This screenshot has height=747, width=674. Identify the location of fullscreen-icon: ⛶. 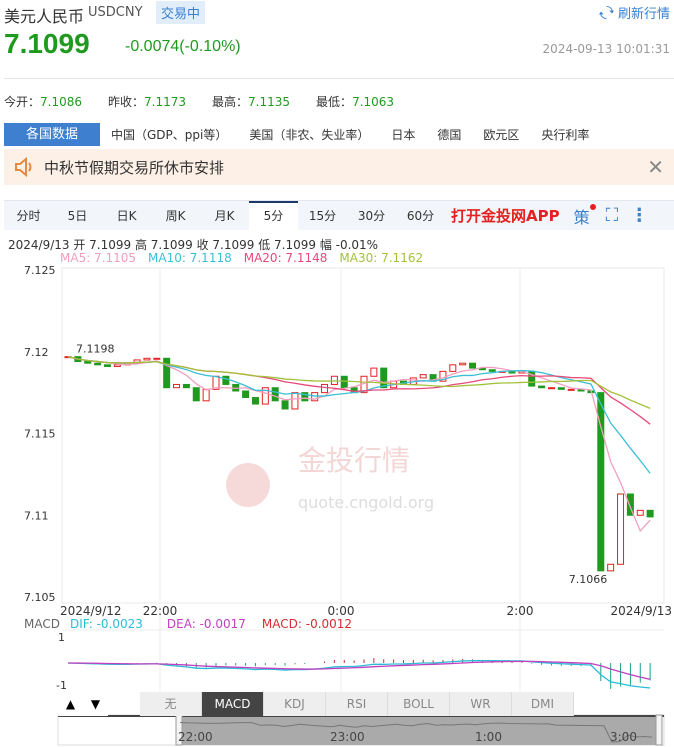
(612, 215).